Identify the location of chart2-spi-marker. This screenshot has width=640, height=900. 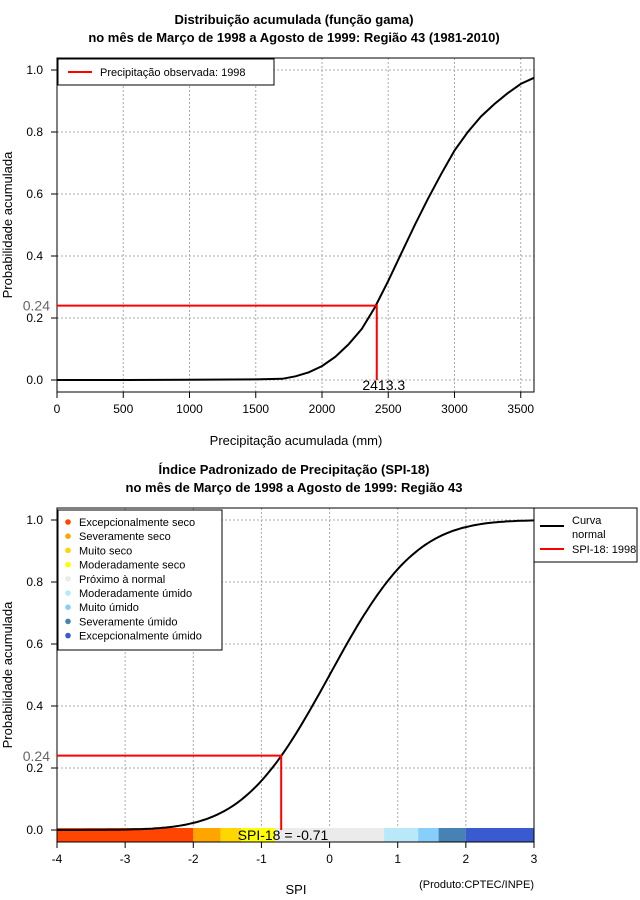
(170, 792).